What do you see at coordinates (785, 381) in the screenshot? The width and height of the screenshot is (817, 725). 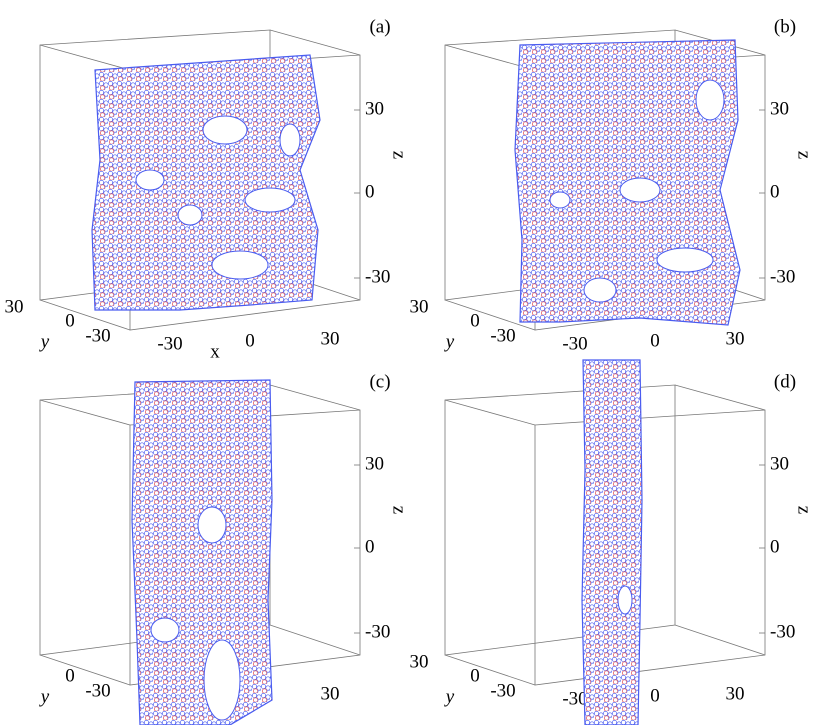 I see `panel-label: (d)` at bounding box center [785, 381].